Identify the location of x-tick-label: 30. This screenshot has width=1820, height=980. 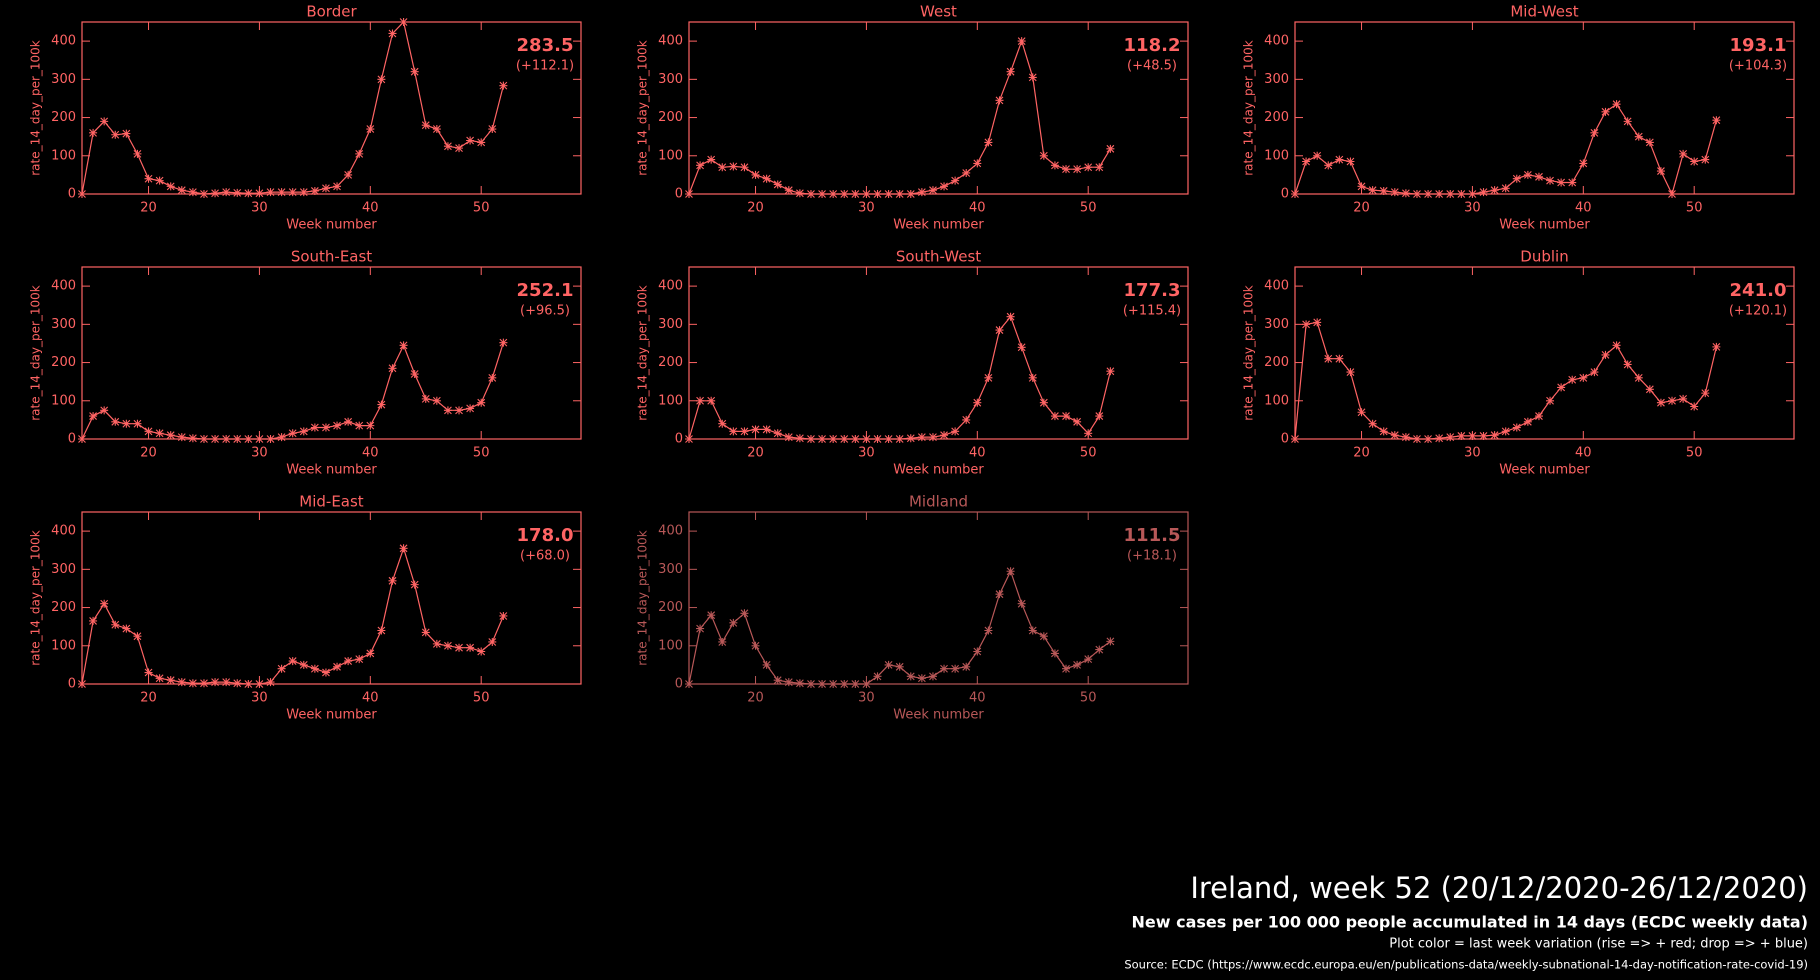
(866, 208).